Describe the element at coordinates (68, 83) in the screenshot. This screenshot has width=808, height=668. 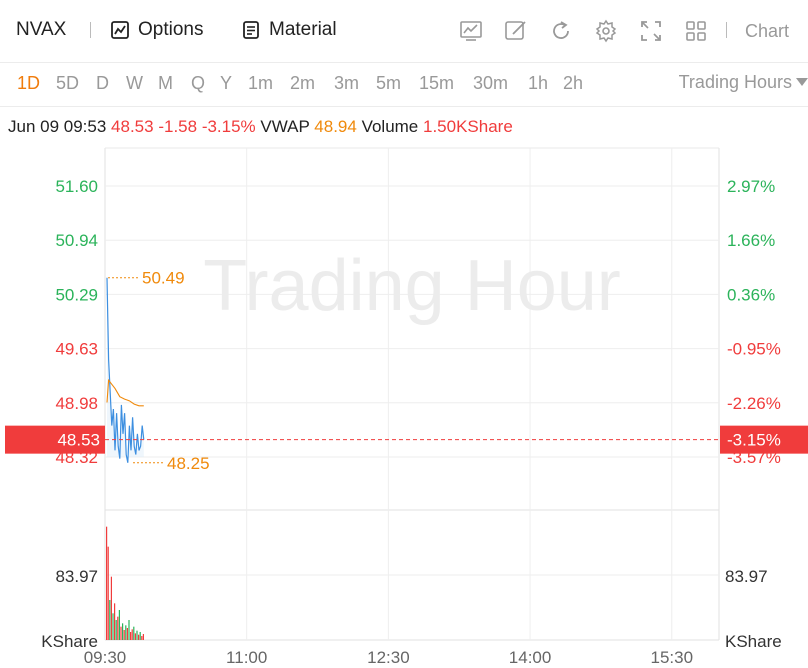
I see `period-tab-5d: 5D` at that location.